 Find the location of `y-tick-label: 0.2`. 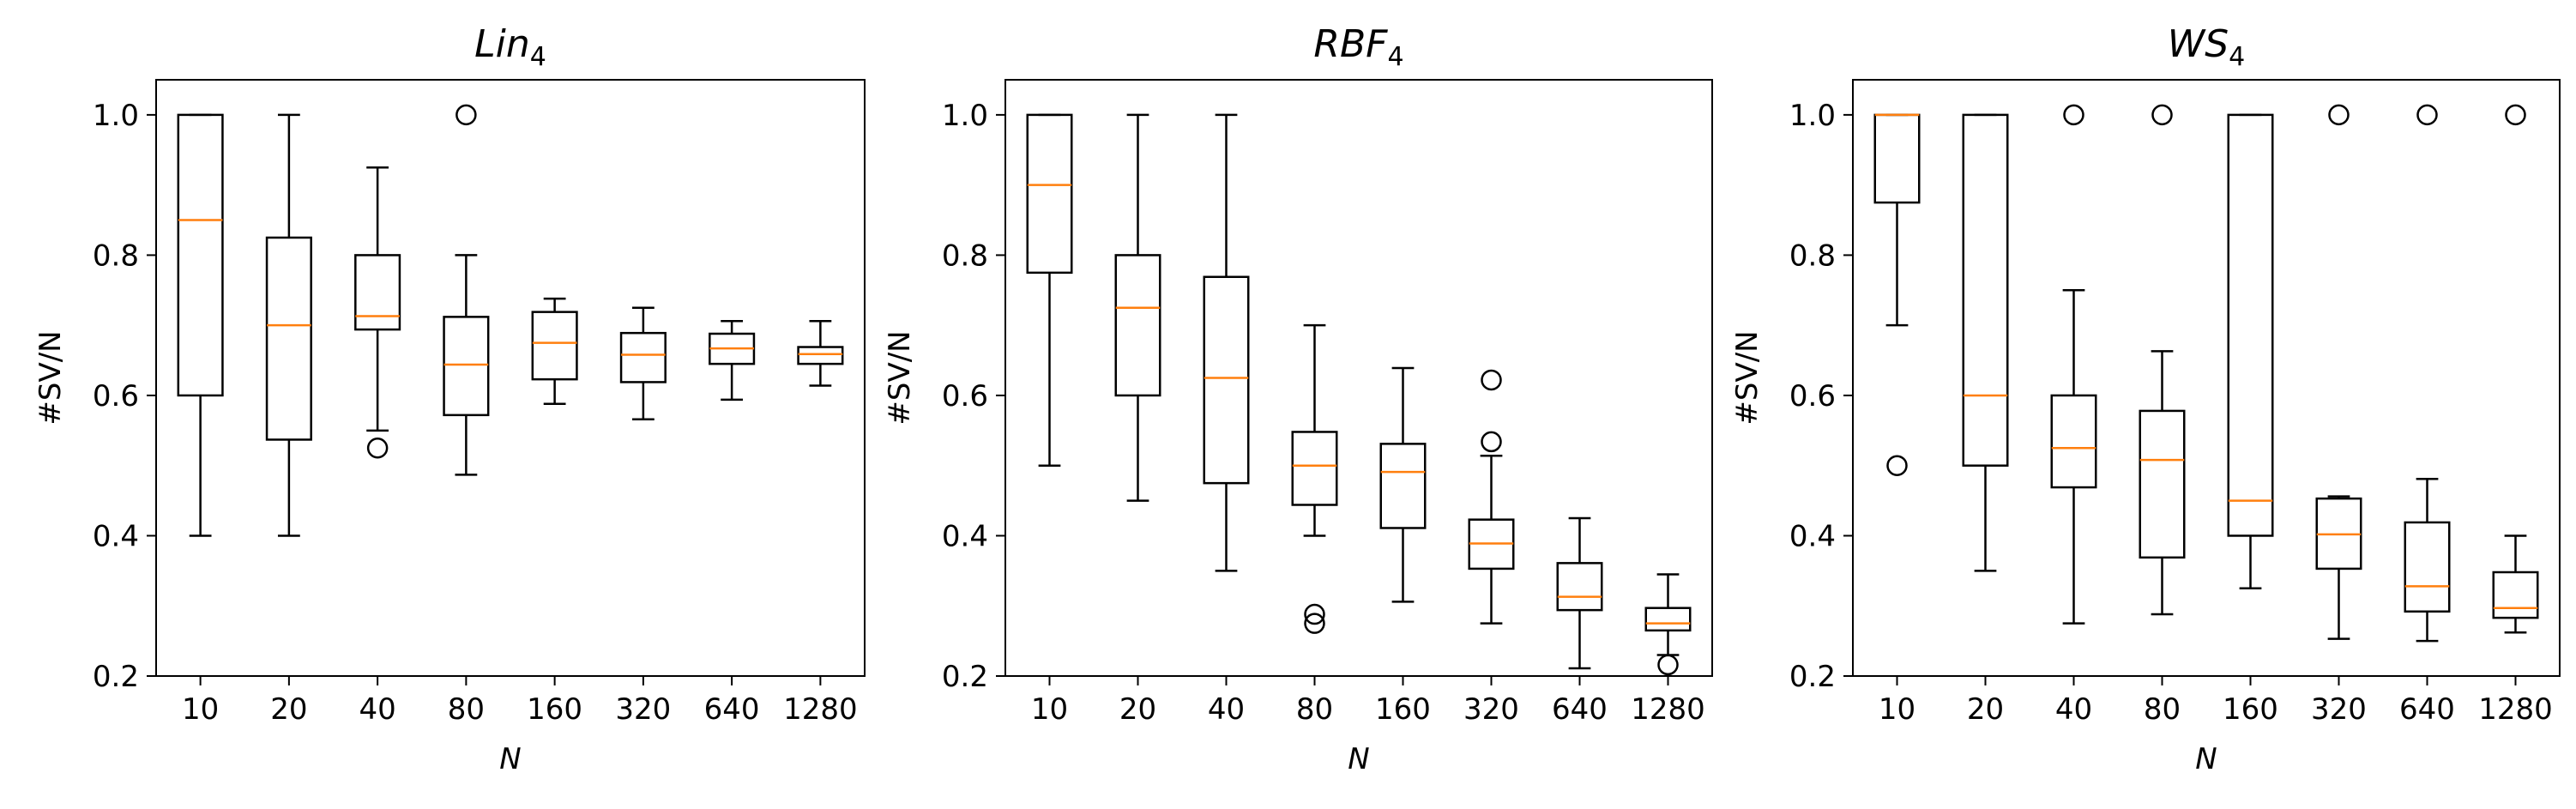

y-tick-label: 0.2 is located at coordinates (116, 677).